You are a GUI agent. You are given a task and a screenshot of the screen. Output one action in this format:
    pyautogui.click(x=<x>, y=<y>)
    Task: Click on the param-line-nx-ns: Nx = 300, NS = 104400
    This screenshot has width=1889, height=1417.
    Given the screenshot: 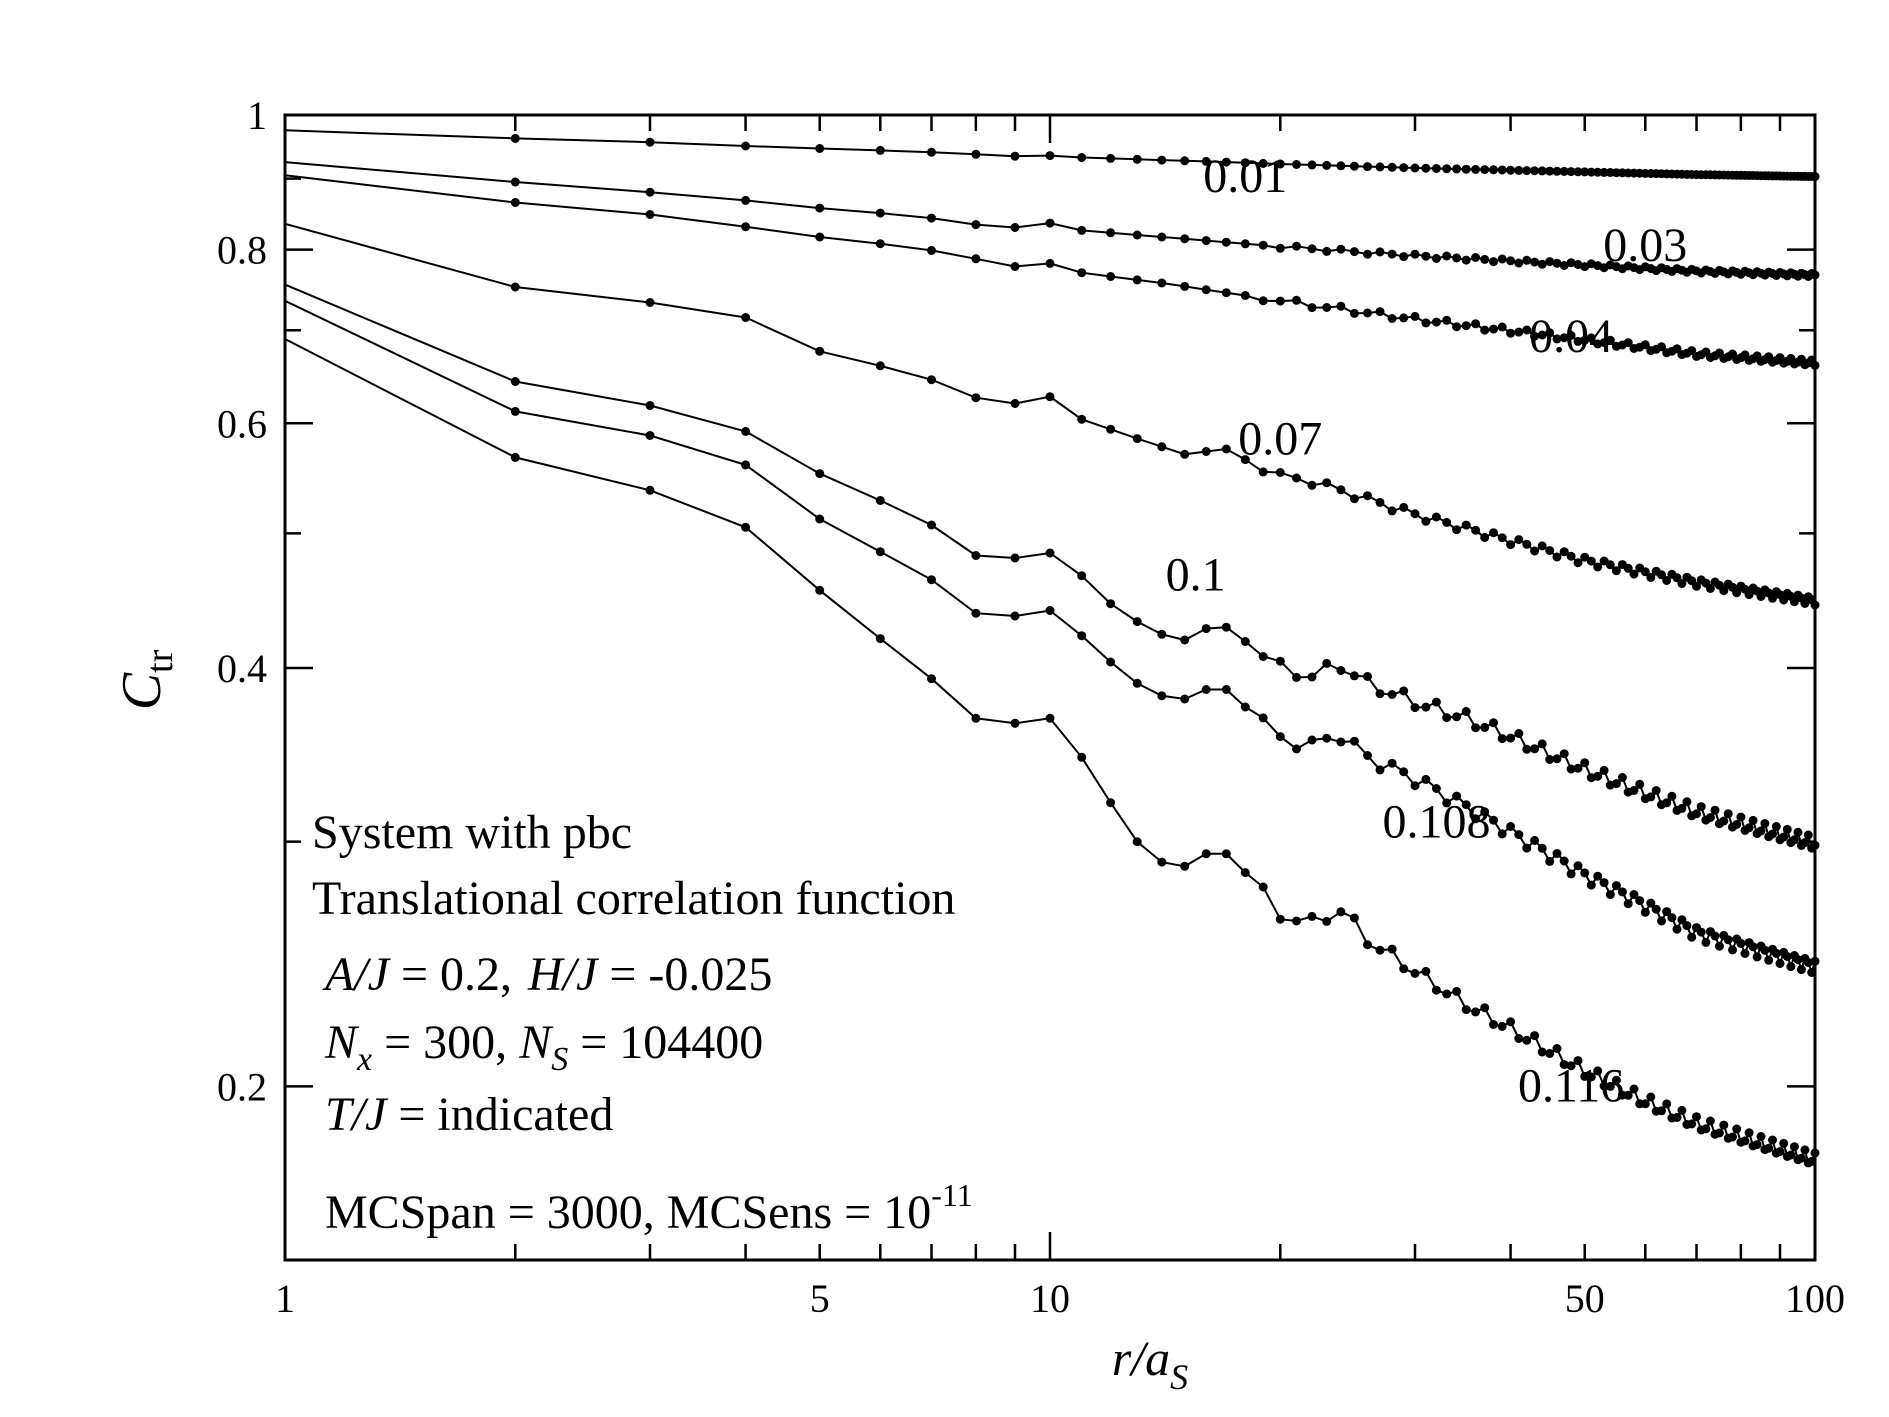 What is the action you would take?
    pyautogui.click(x=543, y=1047)
    